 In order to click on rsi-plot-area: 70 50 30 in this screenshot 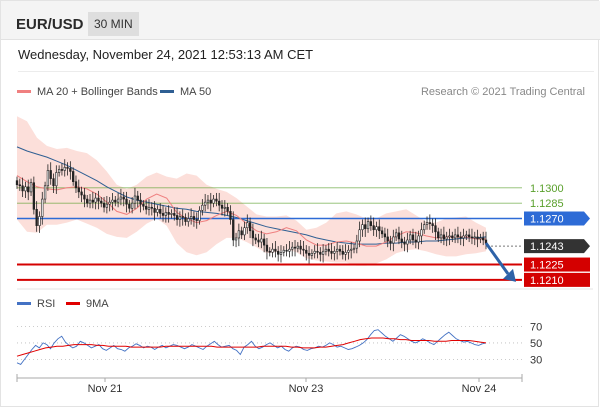, I will do `click(279, 343)`.